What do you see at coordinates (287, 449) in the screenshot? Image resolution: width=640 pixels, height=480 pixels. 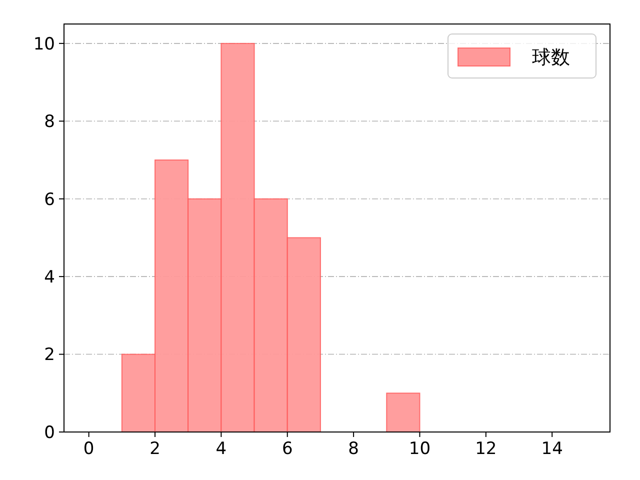 I see `x-tick-label: 6` at bounding box center [287, 449].